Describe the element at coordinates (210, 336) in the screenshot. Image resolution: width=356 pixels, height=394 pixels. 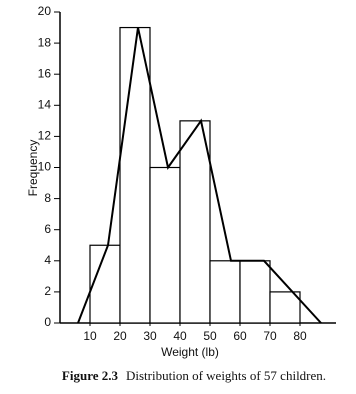
I see `x-tick-label: 50` at that location.